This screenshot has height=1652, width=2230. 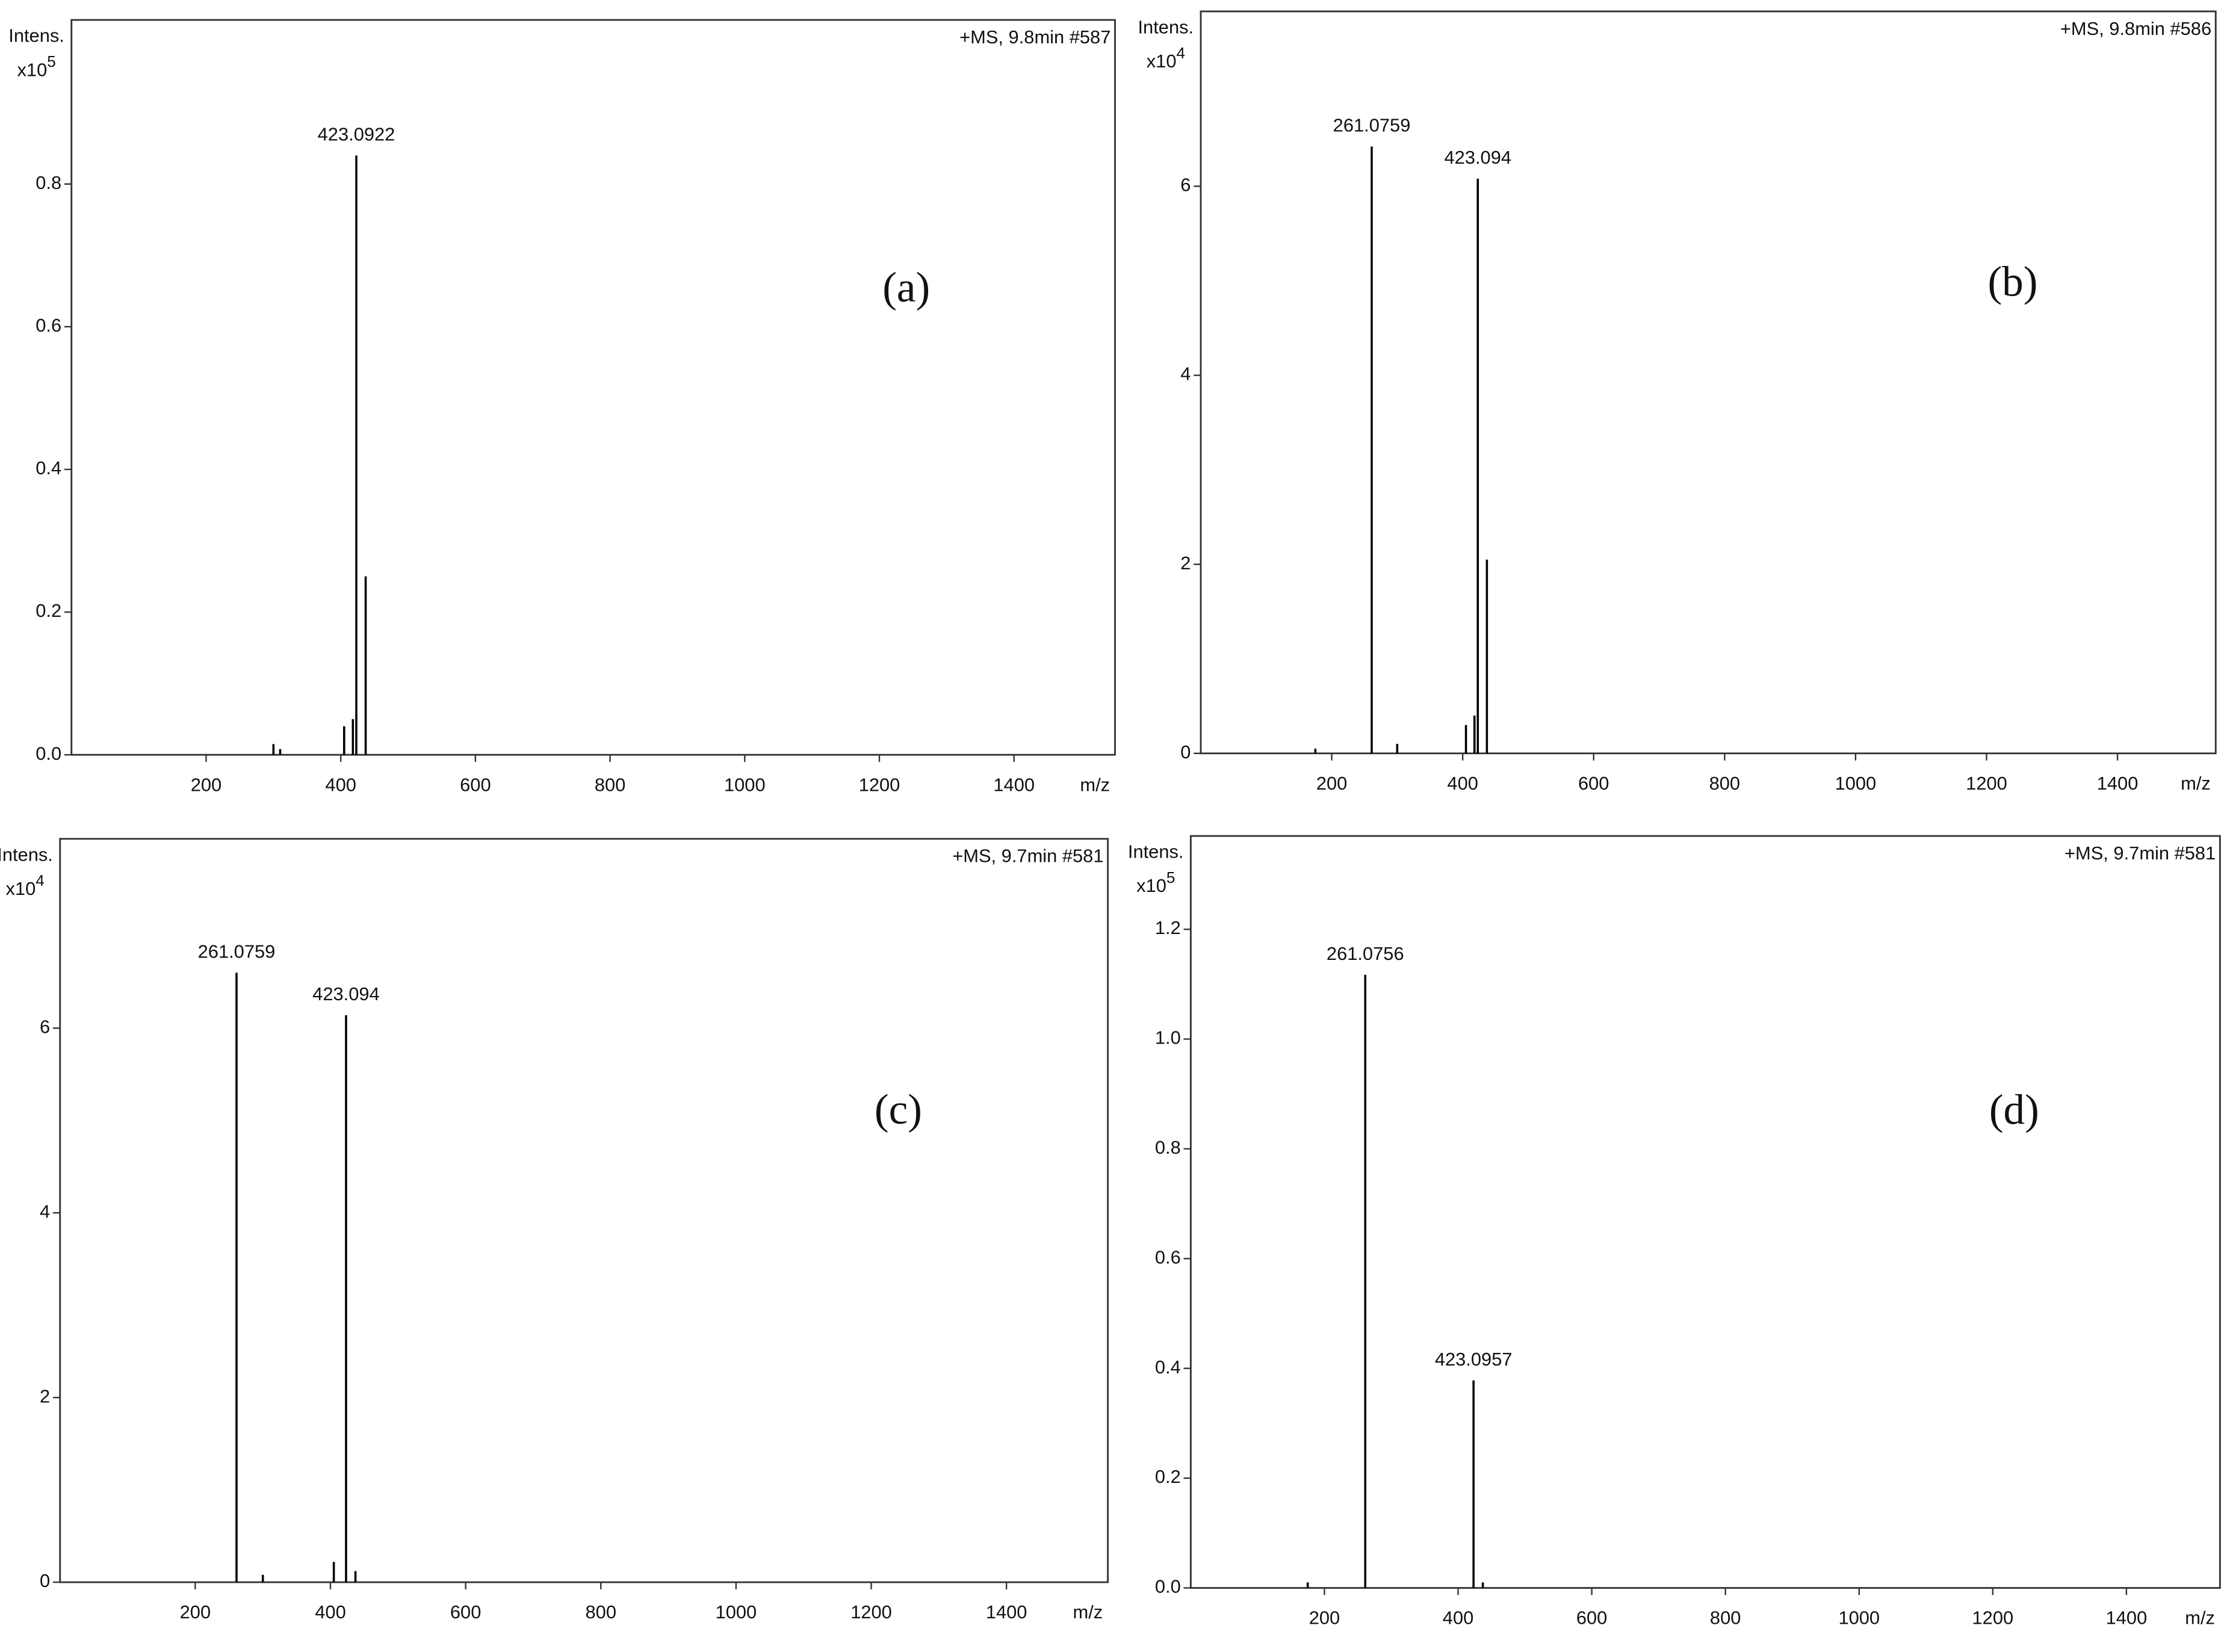 What do you see at coordinates (1168, 1038) in the screenshot?
I see `y-tick-label: 1.0` at bounding box center [1168, 1038].